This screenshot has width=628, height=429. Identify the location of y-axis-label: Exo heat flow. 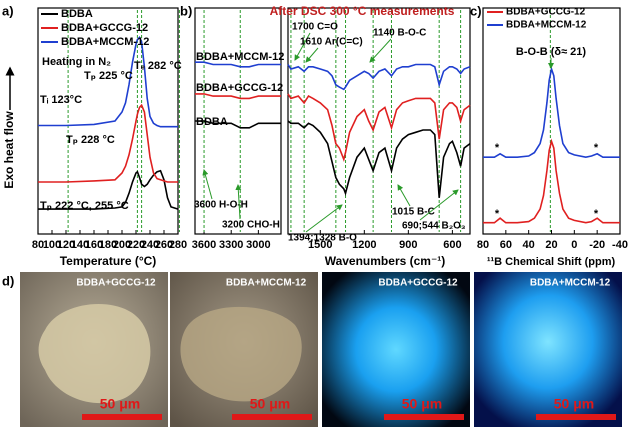
(9, 150).